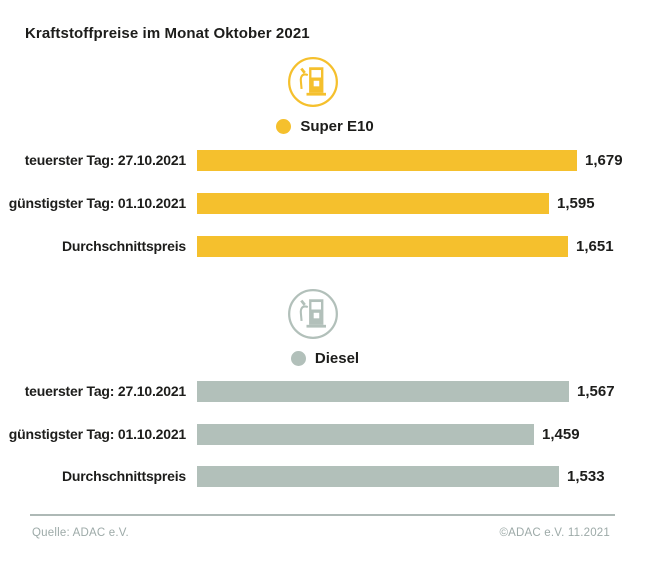  I want to click on bar-row-e10-teuerster-tag: teuerster Tag: 27.10.2021 1,679, so click(325, 160).